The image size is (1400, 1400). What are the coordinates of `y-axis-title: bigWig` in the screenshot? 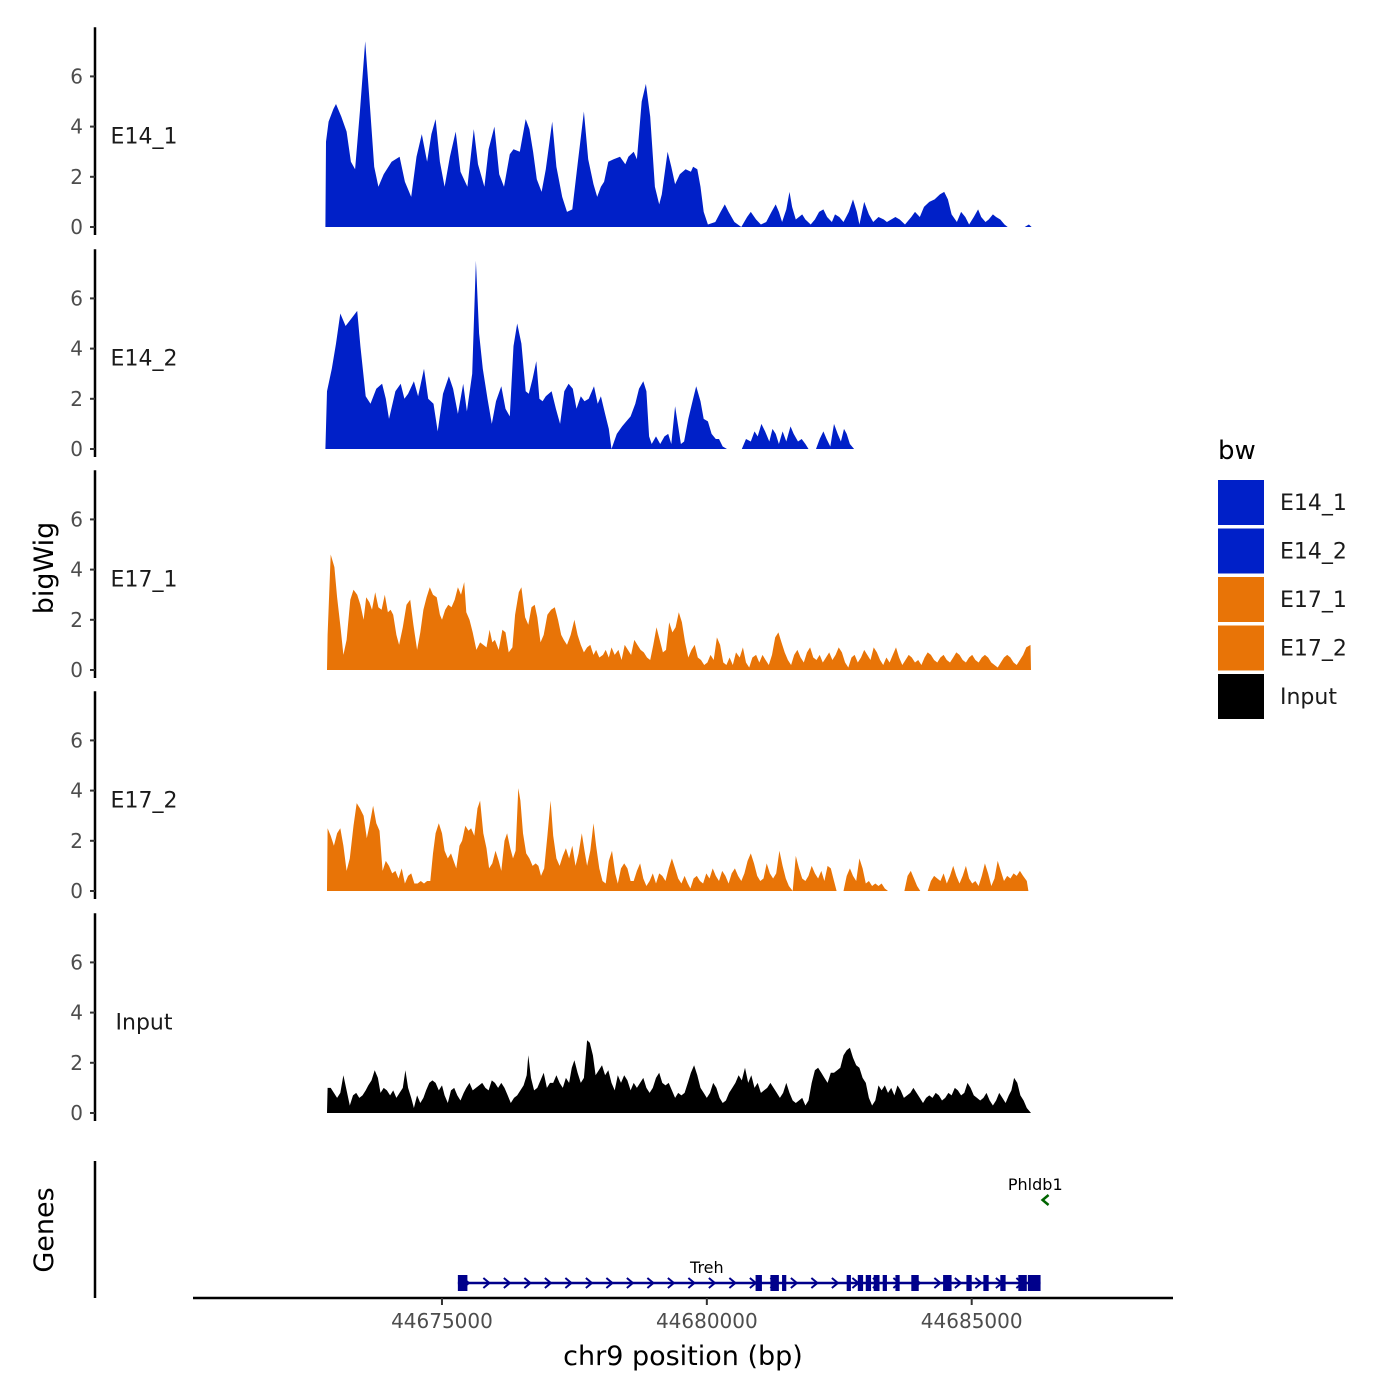 It's located at (44, 568).